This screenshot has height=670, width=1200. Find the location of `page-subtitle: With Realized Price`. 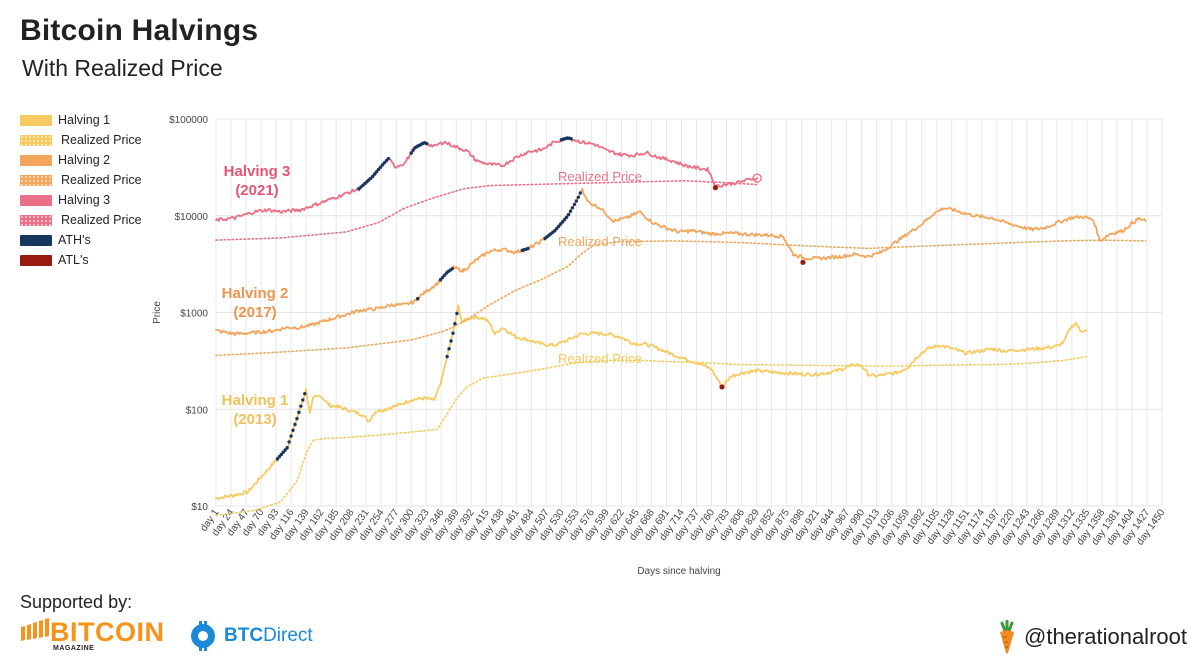

page-subtitle: With Realized Price is located at coordinates (122, 68).